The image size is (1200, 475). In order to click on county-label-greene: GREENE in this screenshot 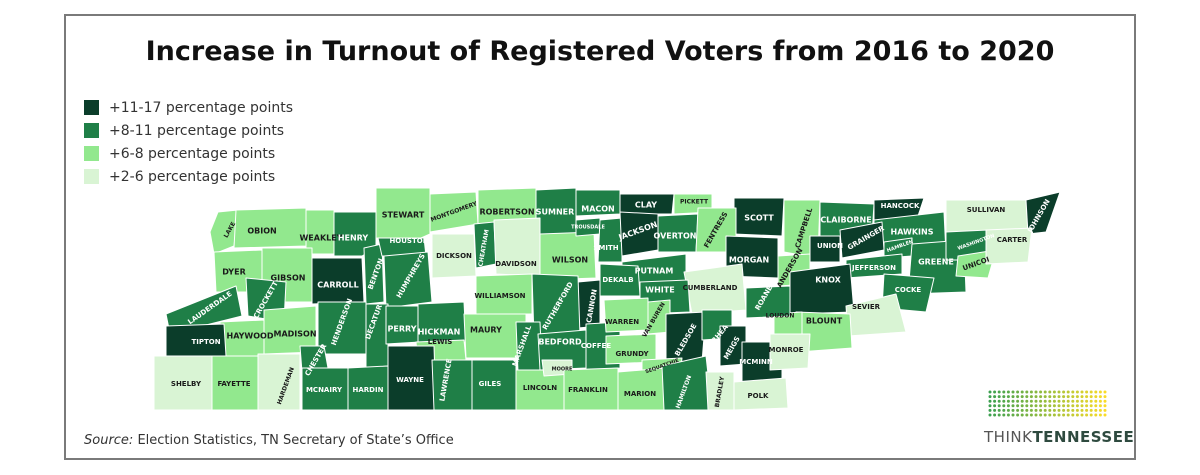, I will do `click(936, 262)`.